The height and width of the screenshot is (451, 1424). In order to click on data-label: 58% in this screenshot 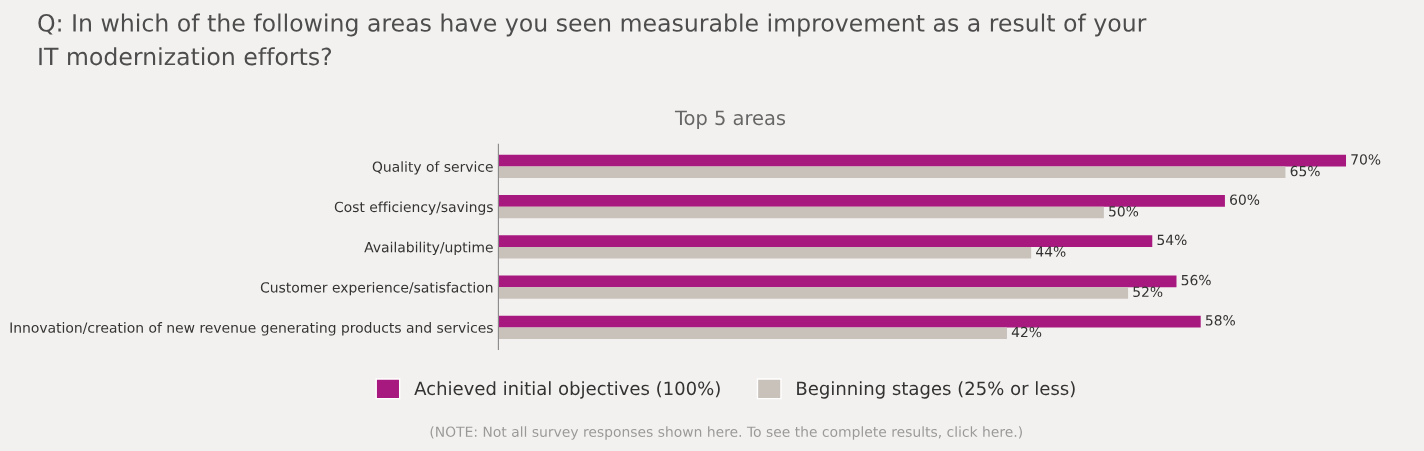, I will do `click(1220, 320)`.